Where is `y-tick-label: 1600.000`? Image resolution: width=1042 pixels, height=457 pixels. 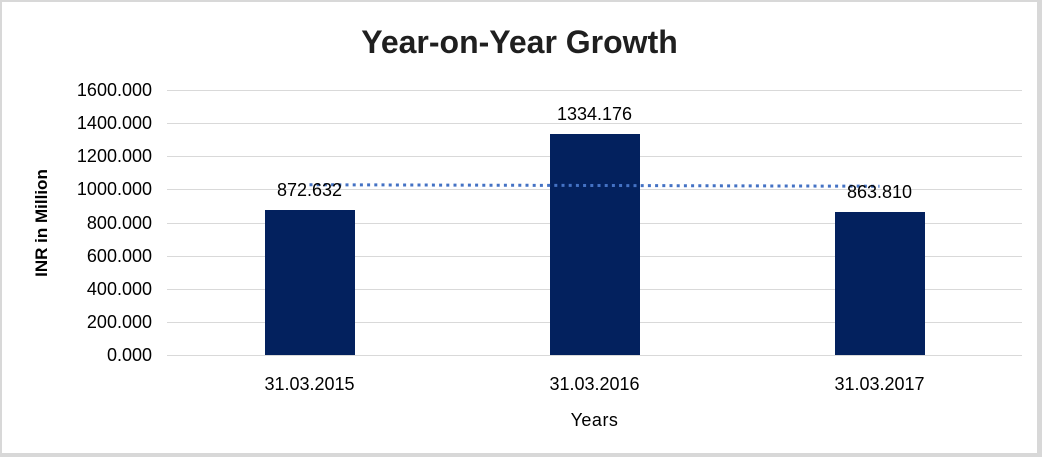
y-tick-label: 1600.000 is located at coordinates (114, 90).